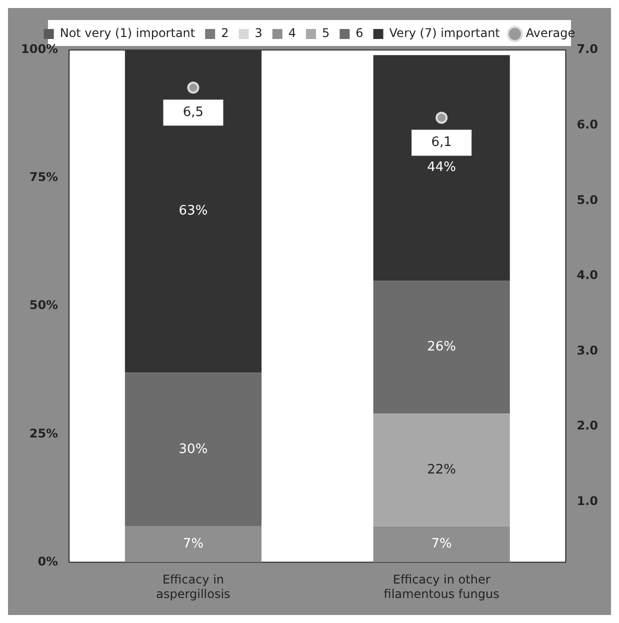 Image resolution: width=619 pixels, height=623 pixels. I want to click on y-tick-label: 100%, so click(39, 49).